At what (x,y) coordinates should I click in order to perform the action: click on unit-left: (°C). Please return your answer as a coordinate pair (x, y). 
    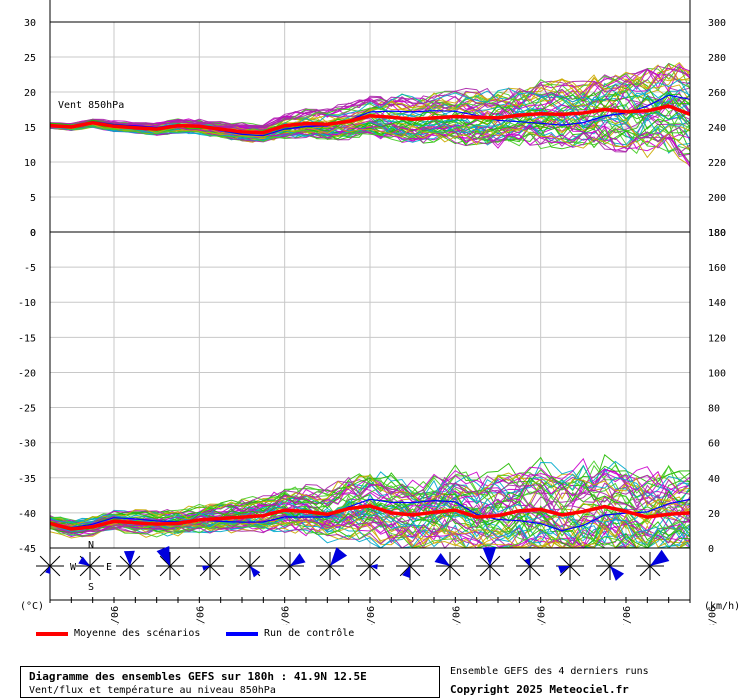
    Looking at the image, I should click on (32, 606).